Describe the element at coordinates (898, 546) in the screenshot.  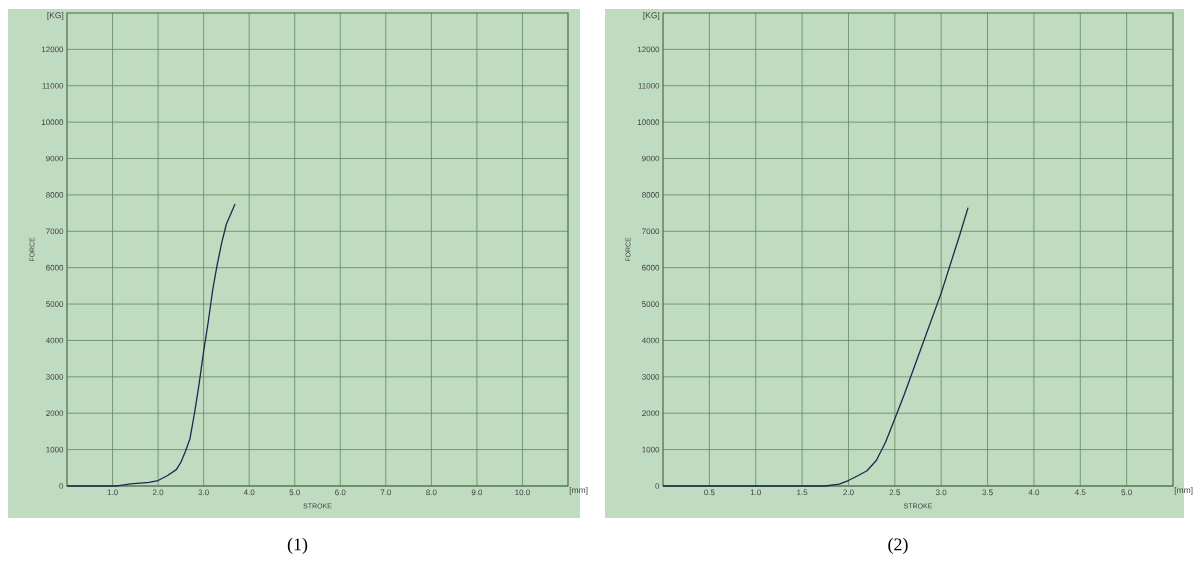
I see `text: (2)` at that location.